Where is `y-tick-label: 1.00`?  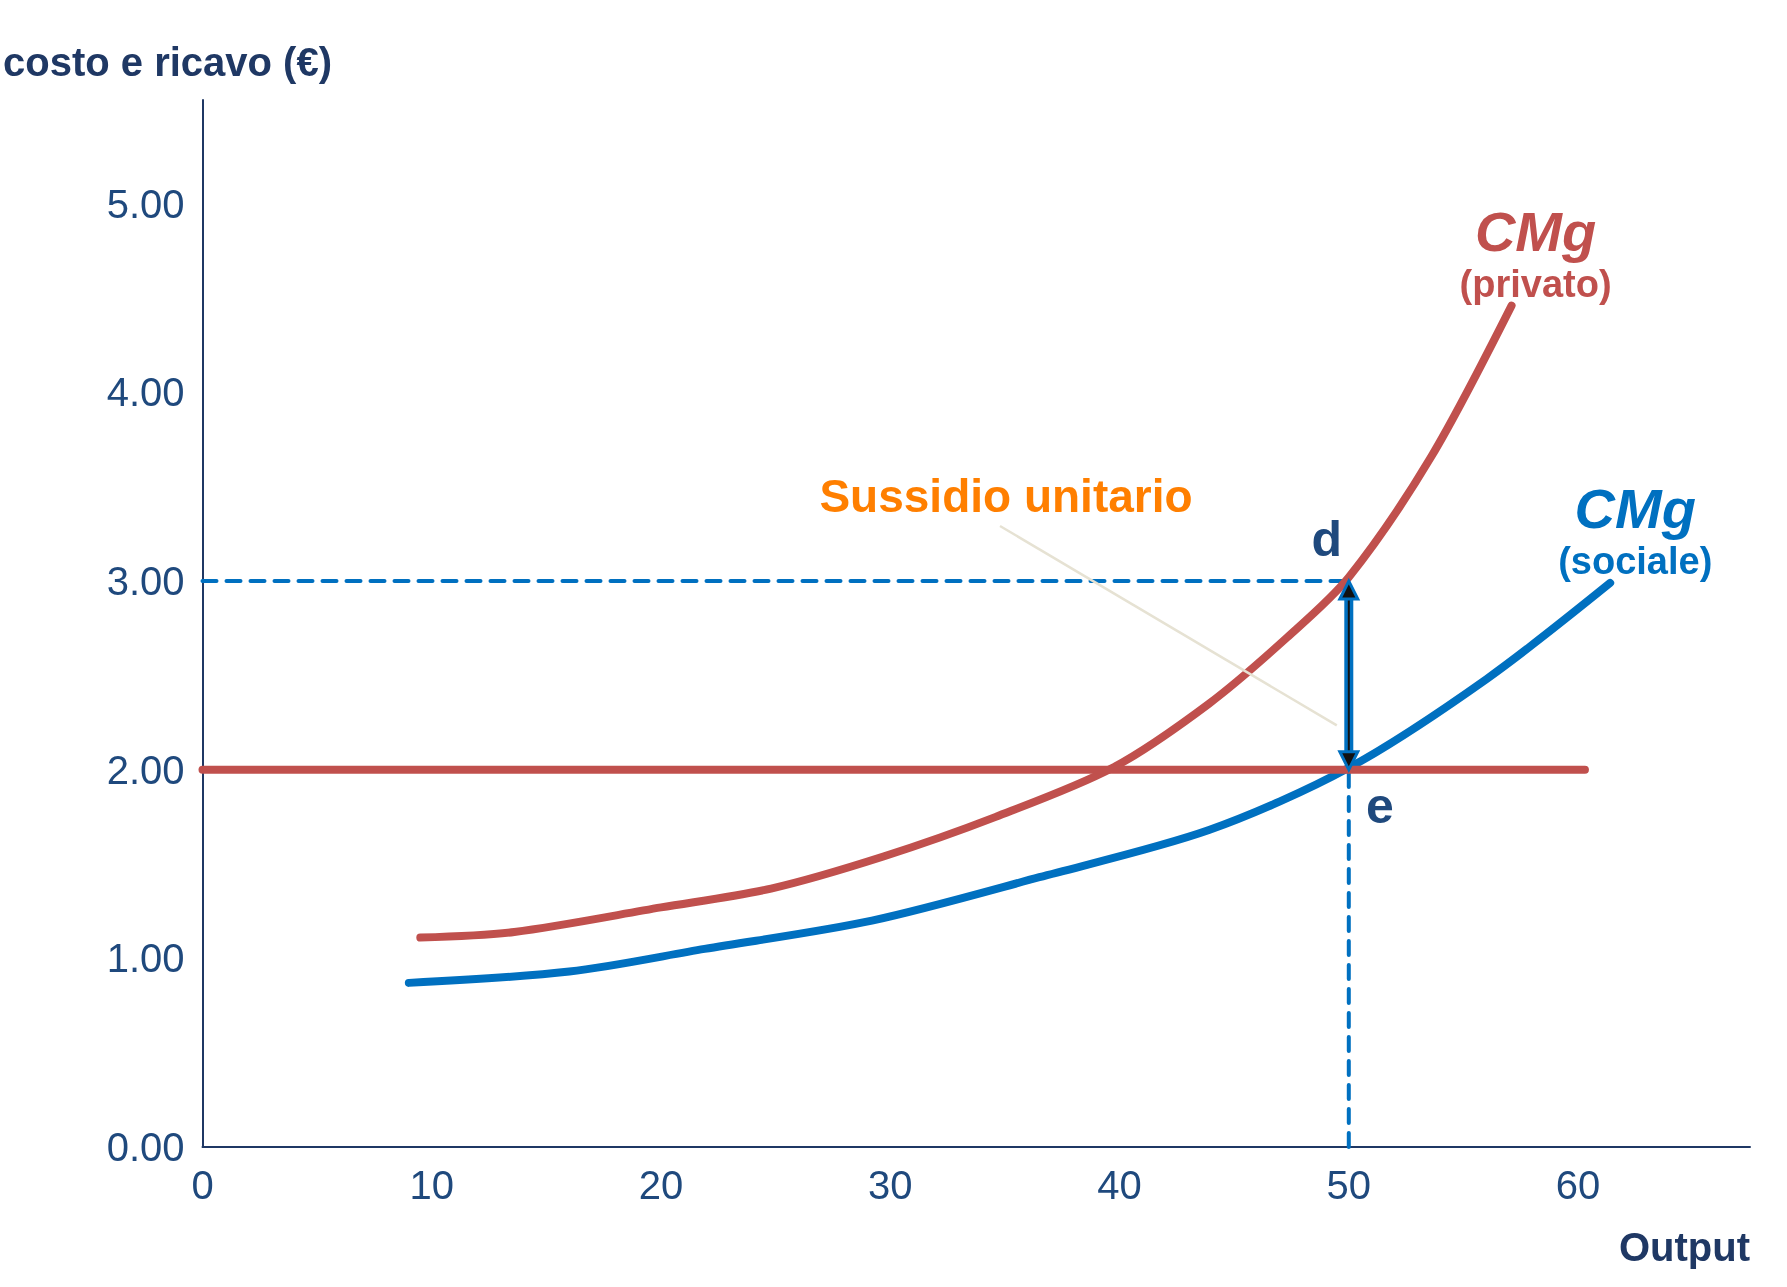 y-tick-label: 1.00 is located at coordinates (145, 958).